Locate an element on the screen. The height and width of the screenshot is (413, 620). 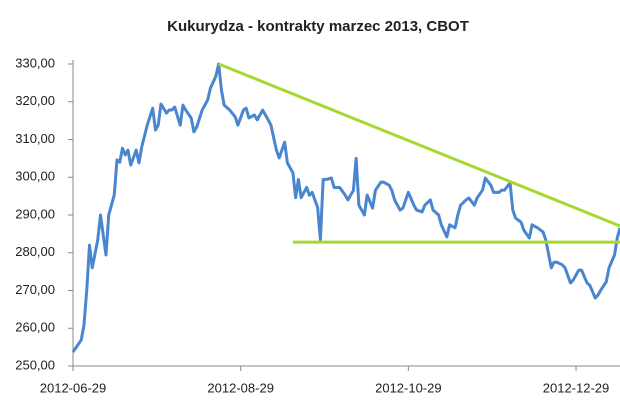
y-tick-label: 270,00 is located at coordinates (35, 289).